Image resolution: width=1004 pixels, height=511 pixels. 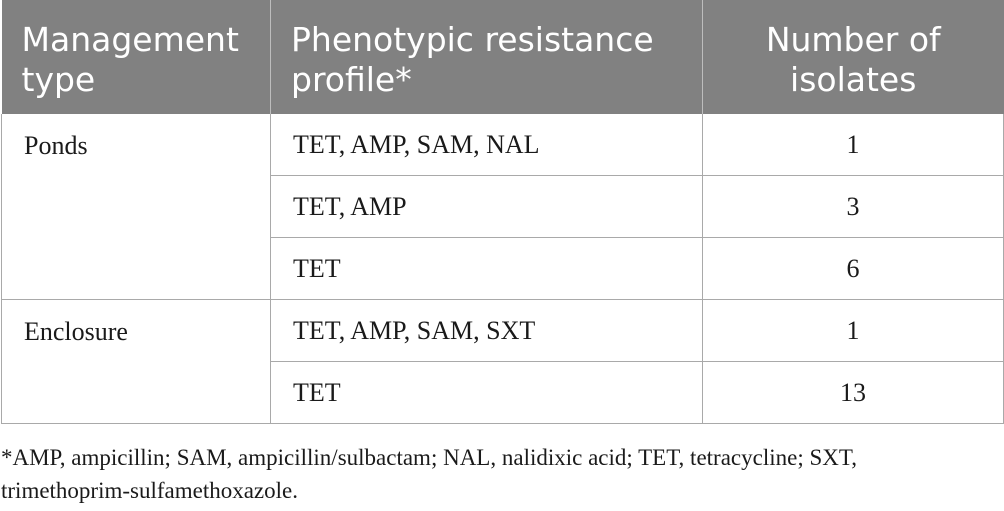 I want to click on header-number-of-isolates-line1: Number of, so click(x=853, y=39).